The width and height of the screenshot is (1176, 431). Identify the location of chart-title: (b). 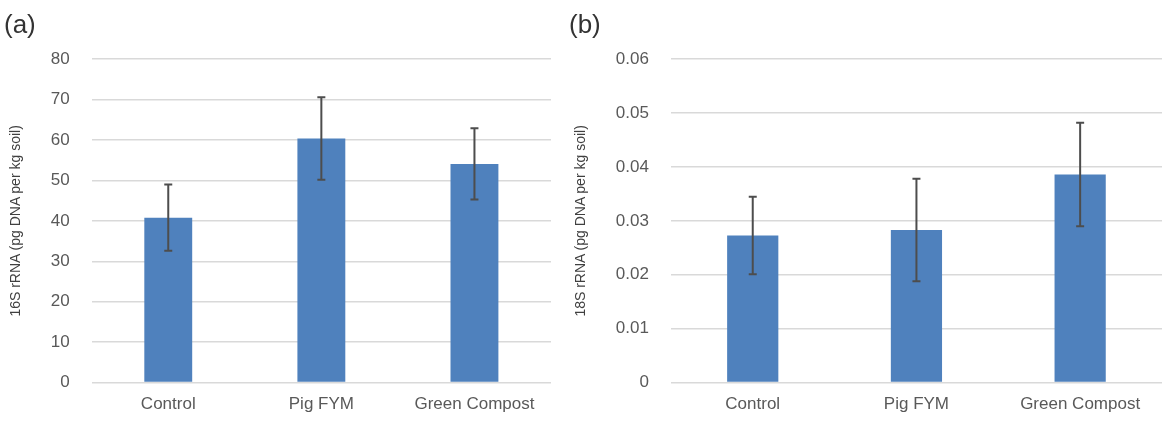
(585, 23).